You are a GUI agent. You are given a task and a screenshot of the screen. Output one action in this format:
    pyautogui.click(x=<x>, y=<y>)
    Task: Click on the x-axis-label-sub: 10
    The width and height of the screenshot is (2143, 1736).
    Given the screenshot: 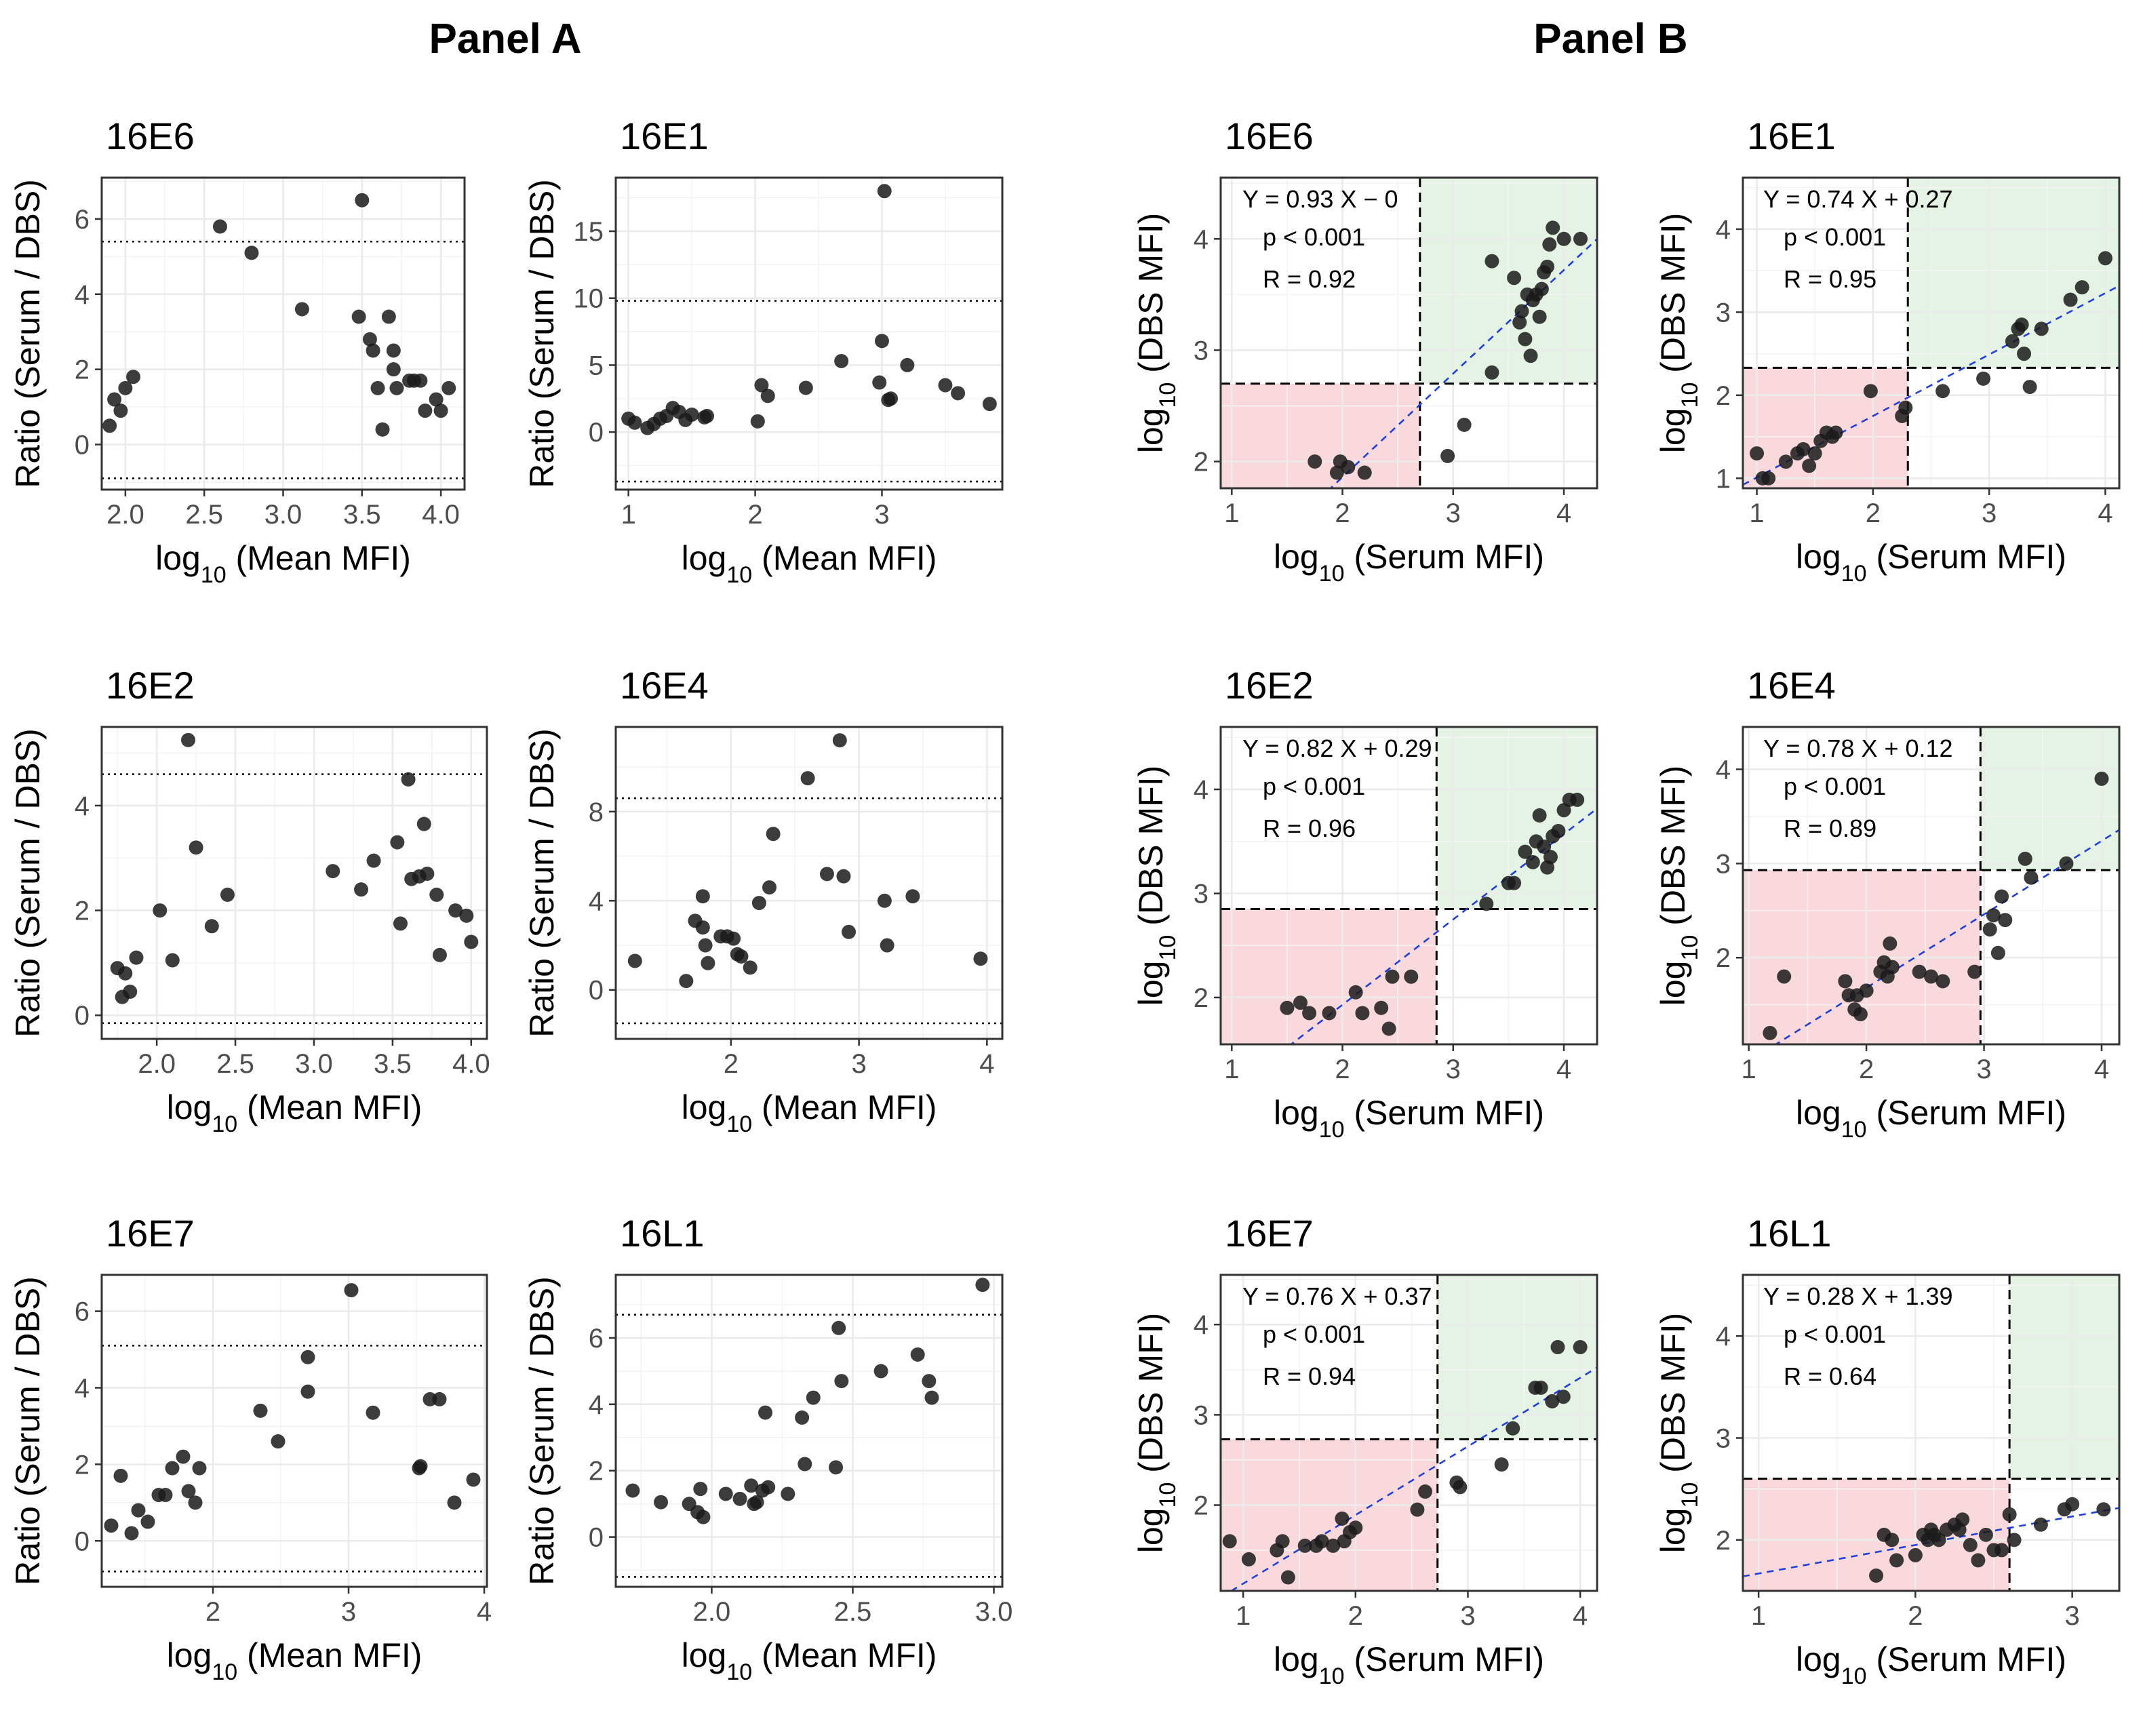 What is the action you would take?
    pyautogui.click(x=1332, y=1676)
    